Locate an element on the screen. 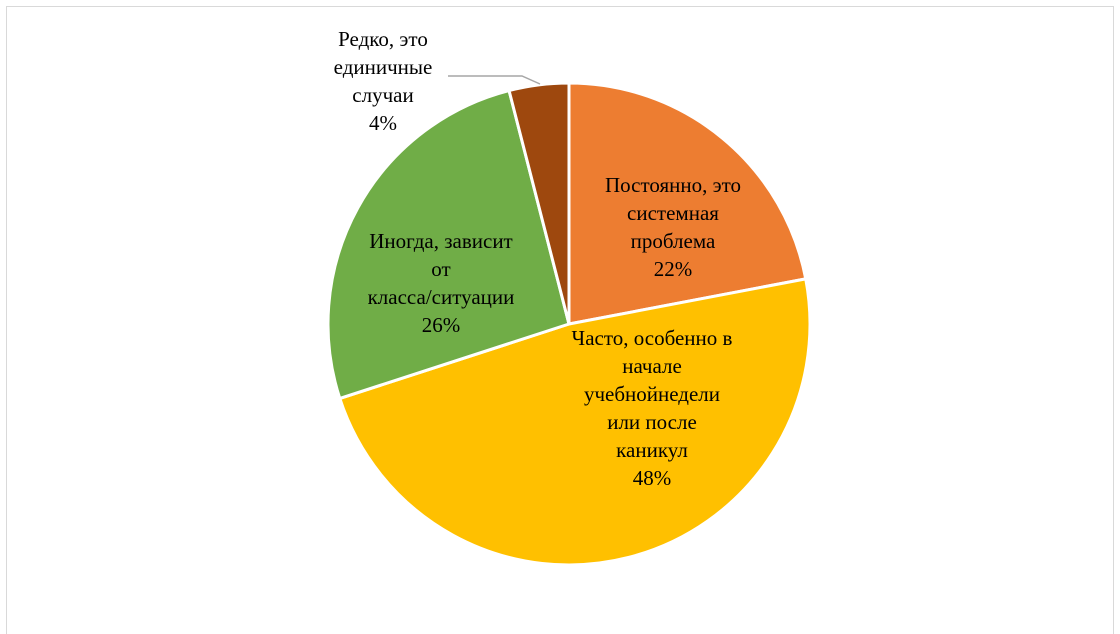 The height and width of the screenshot is (634, 1120). data-label-text: единичные is located at coordinates (383, 67).